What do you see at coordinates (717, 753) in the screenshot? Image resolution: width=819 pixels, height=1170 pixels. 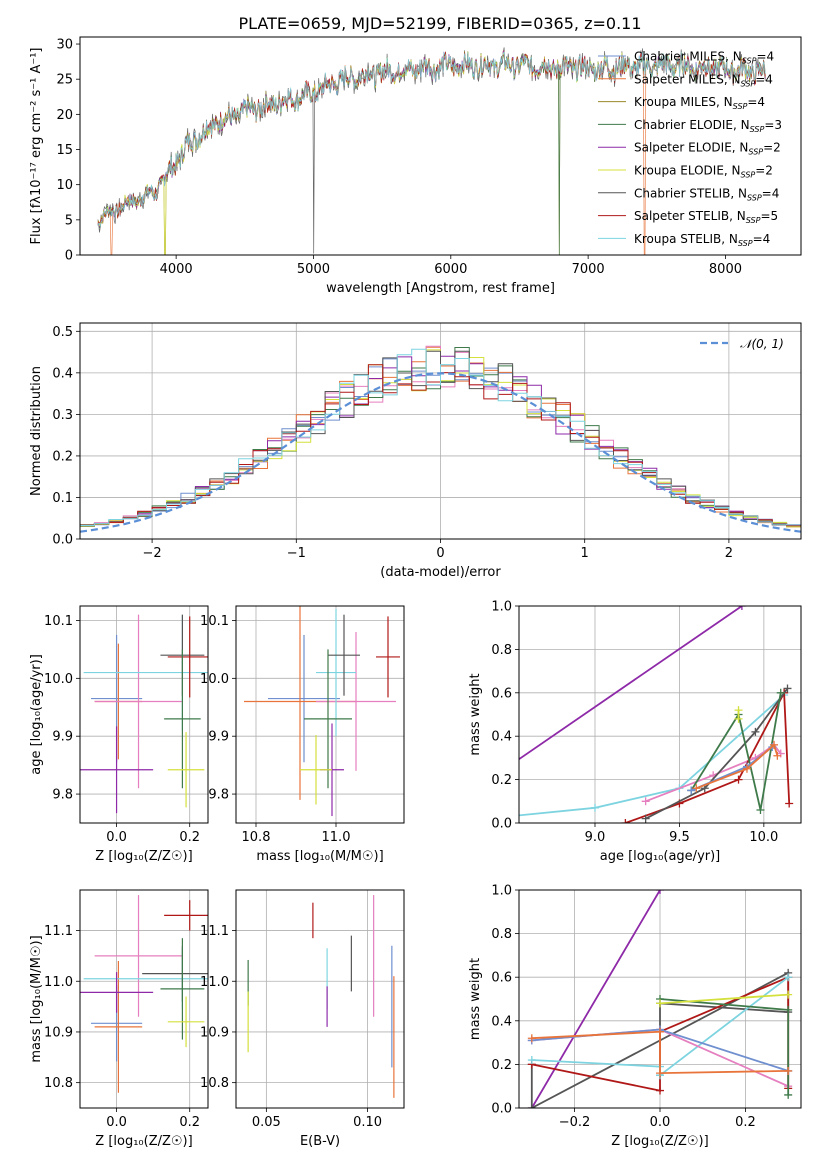 I see `weight-line-chabrier-stelib` at bounding box center [717, 753].